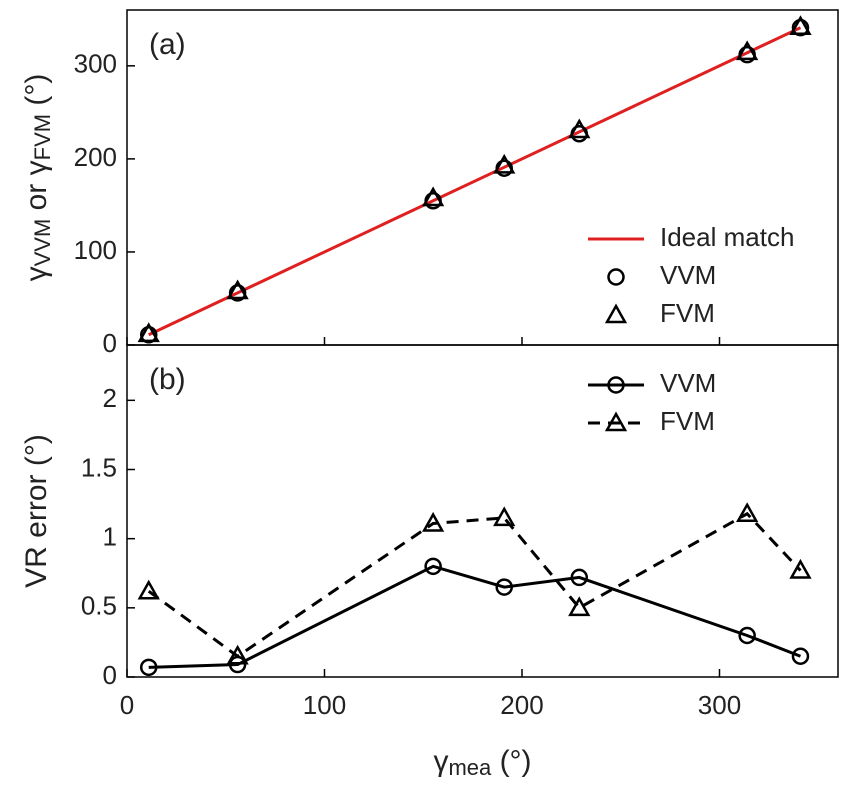  I want to click on label-subscript: FVM, so click(42, 137).